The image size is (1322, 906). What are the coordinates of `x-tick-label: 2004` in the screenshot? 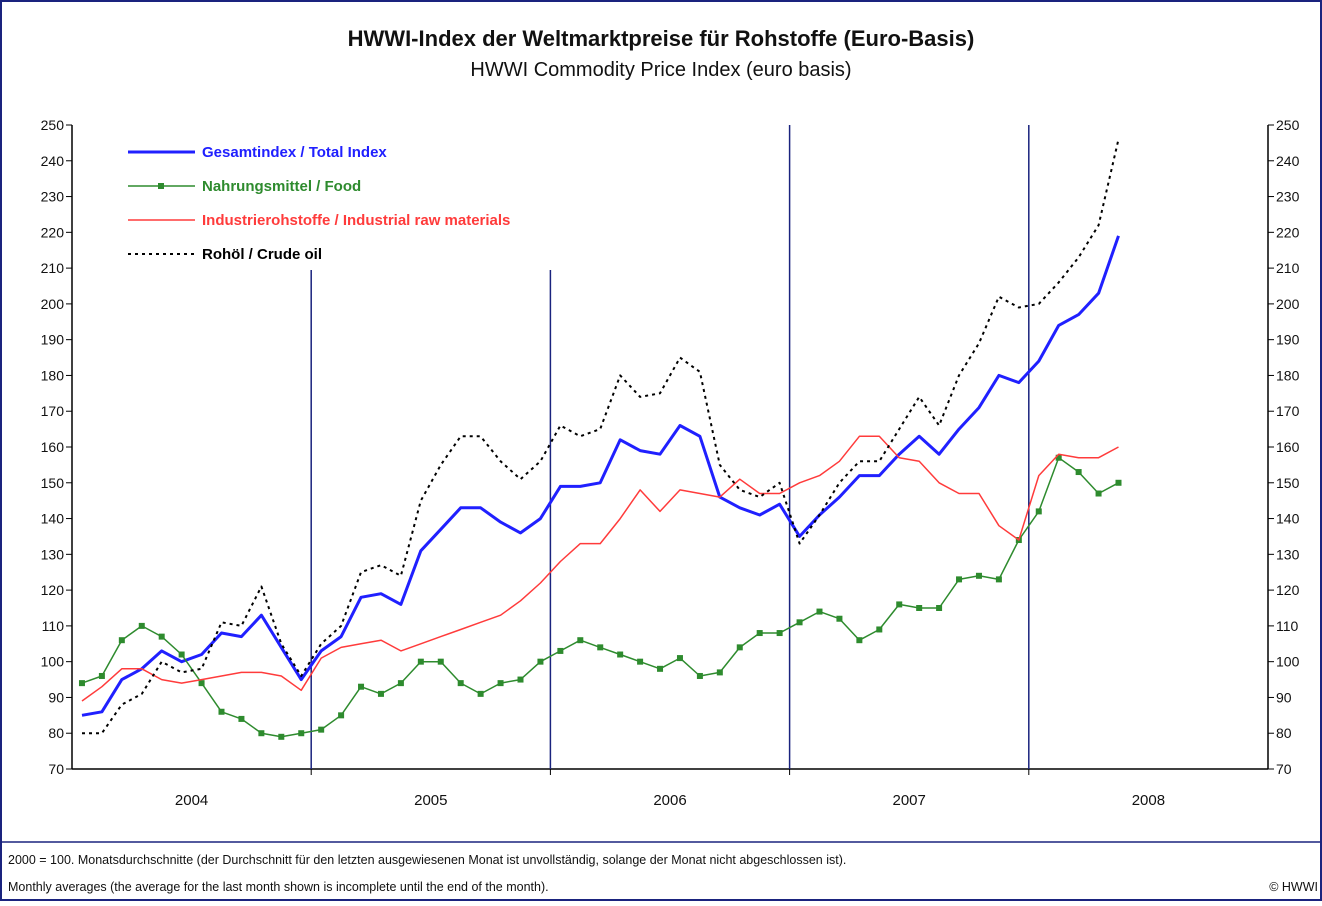 It's located at (191, 800).